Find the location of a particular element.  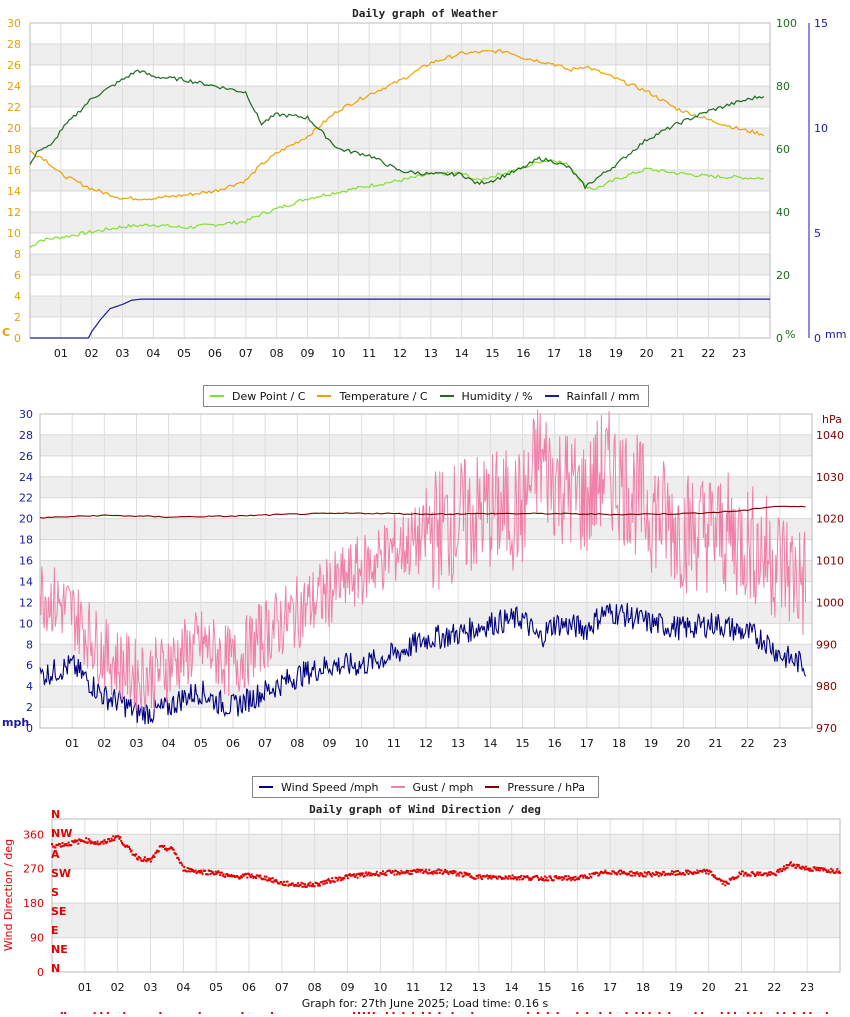

weather-left-tick: 24 is located at coordinates (14, 86).